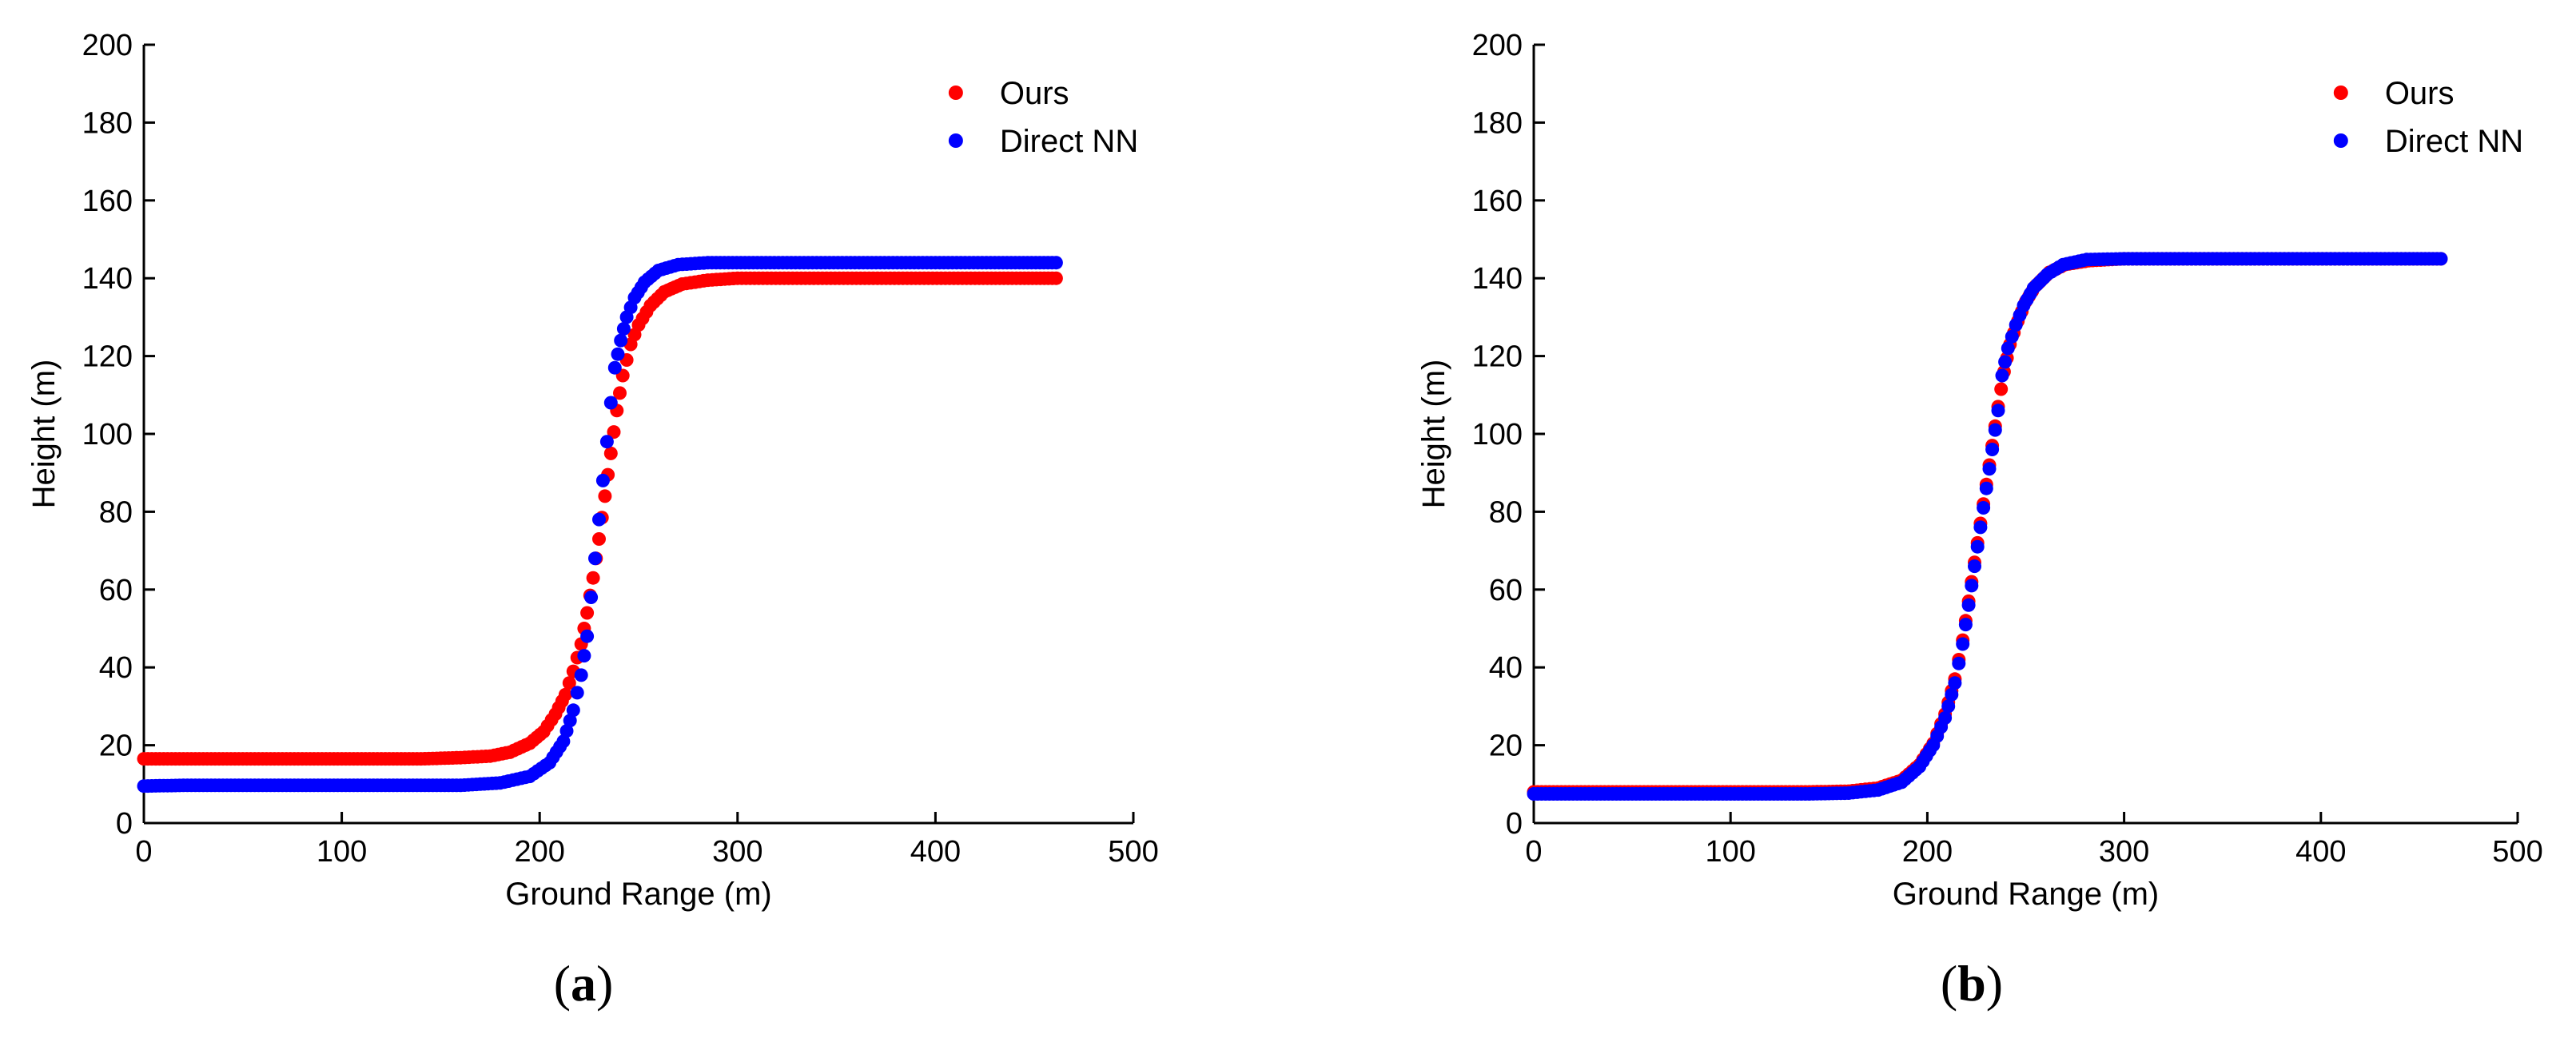 This screenshot has height=1046, width=2576. What do you see at coordinates (584, 983) in the screenshot?
I see `panel-label: (a)` at bounding box center [584, 983].